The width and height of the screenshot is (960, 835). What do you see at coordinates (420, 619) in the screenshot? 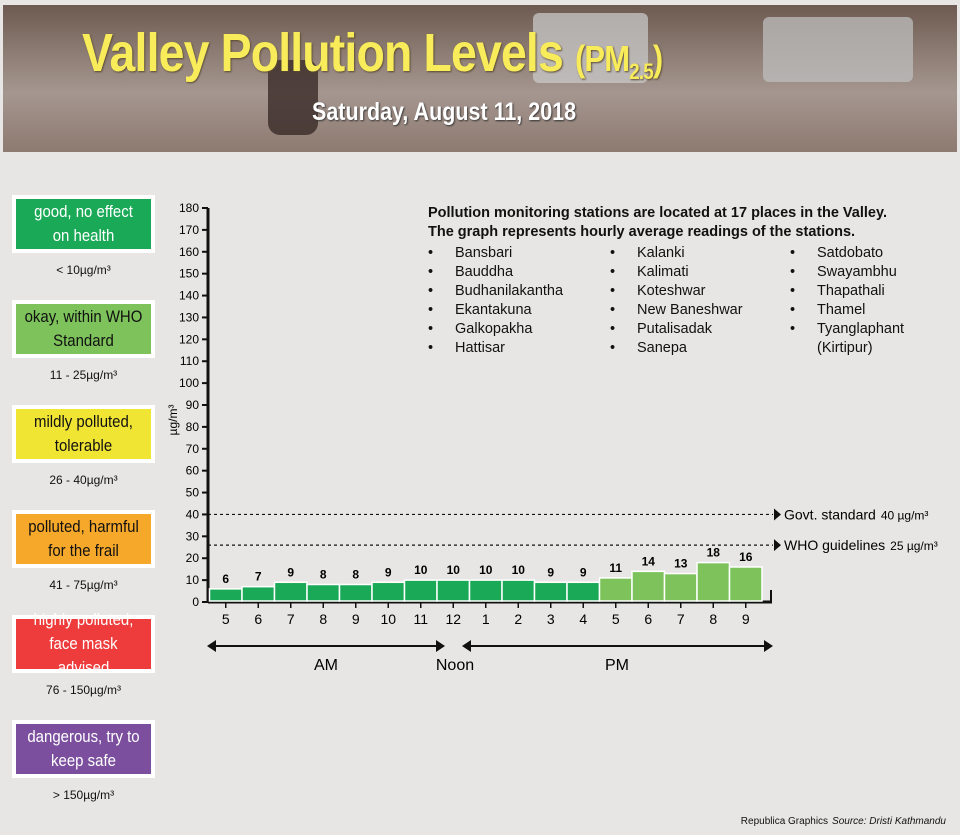
I see `x-tick-label: 11` at bounding box center [420, 619].